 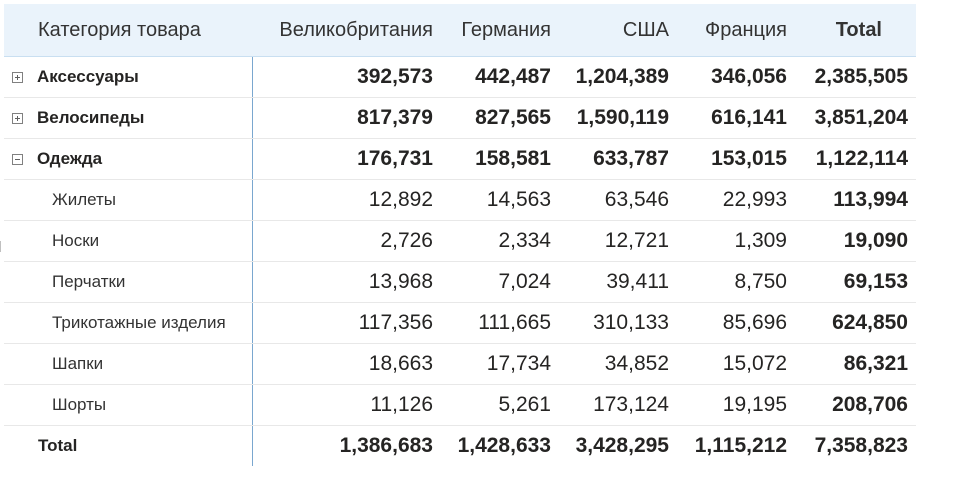 I want to click on value-cell: 12,892, so click(x=400, y=199).